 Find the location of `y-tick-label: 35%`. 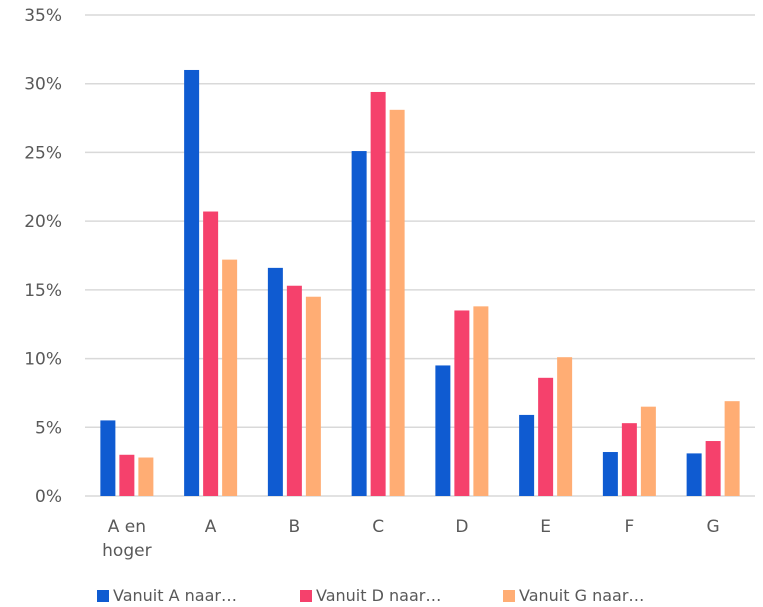

y-tick-label: 35% is located at coordinates (43, 16).